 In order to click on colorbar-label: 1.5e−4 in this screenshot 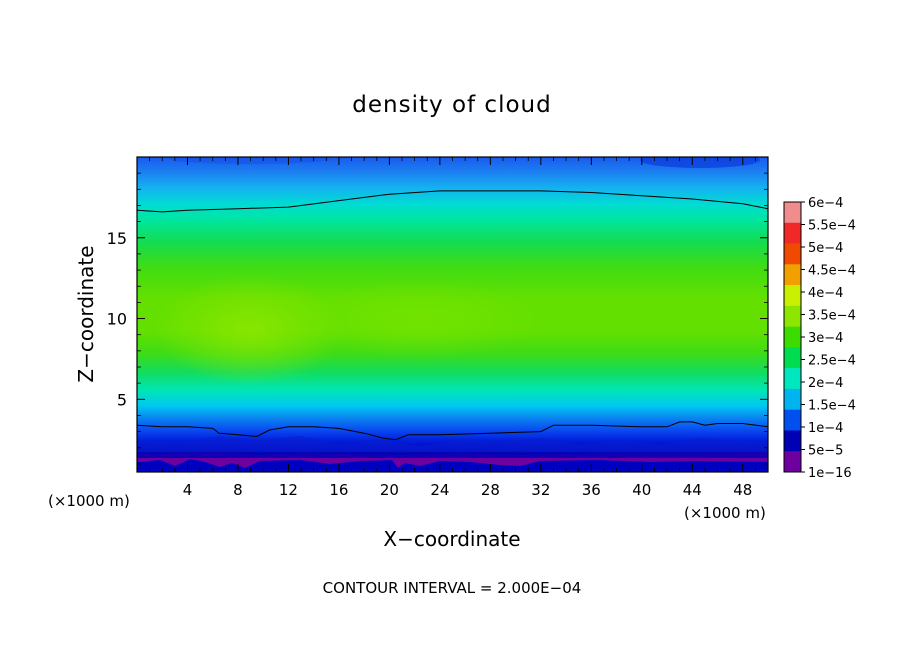, I will do `click(832, 406)`.